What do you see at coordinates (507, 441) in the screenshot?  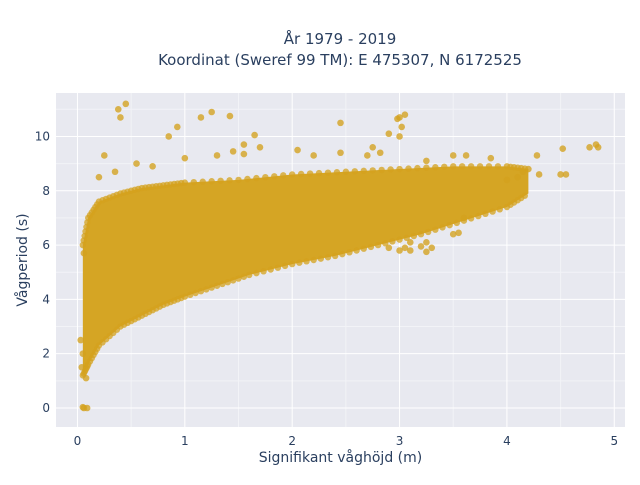 I see `x-tick-label: 4` at bounding box center [507, 441].